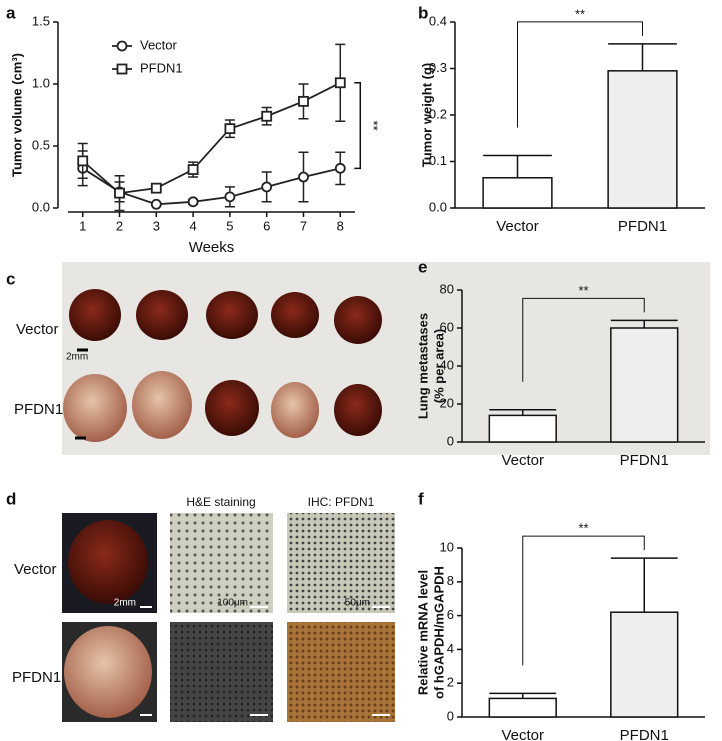 This screenshot has height=741, width=722. What do you see at coordinates (303, 225) in the screenshot?
I see `x-tick-label: 7` at bounding box center [303, 225].